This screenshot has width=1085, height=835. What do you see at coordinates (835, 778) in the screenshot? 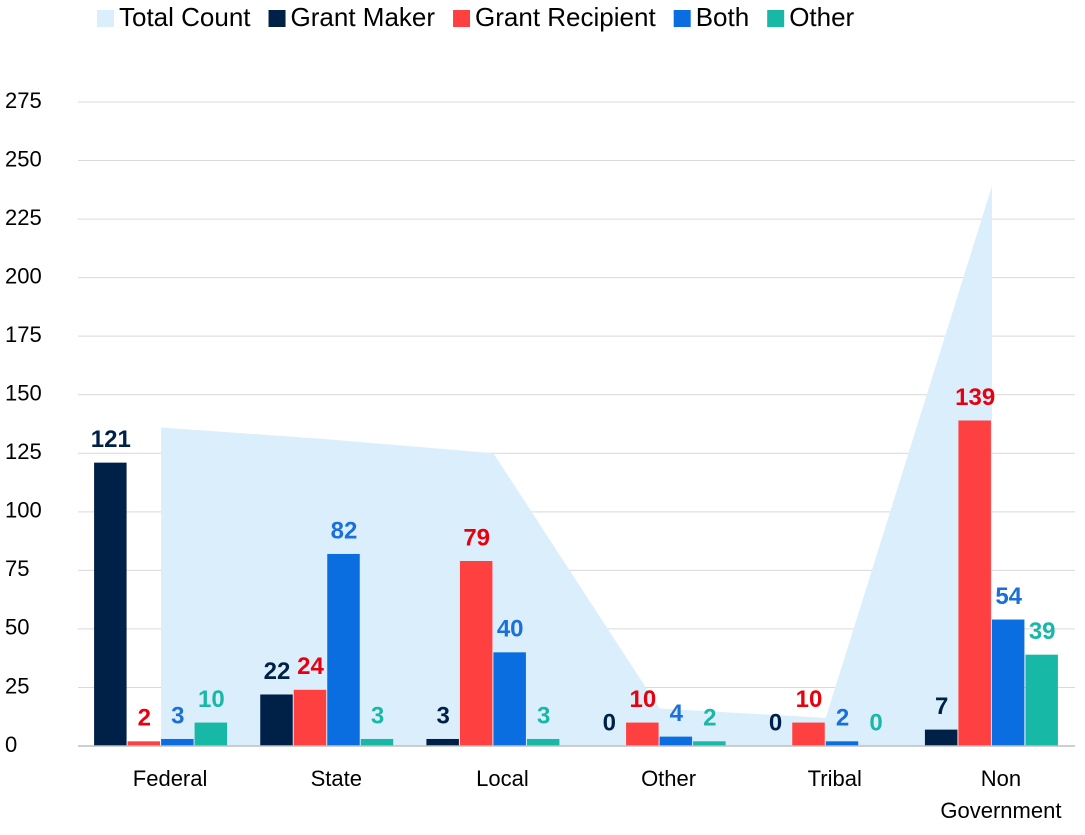
I see `x-tick-label: Tribal` at bounding box center [835, 778].